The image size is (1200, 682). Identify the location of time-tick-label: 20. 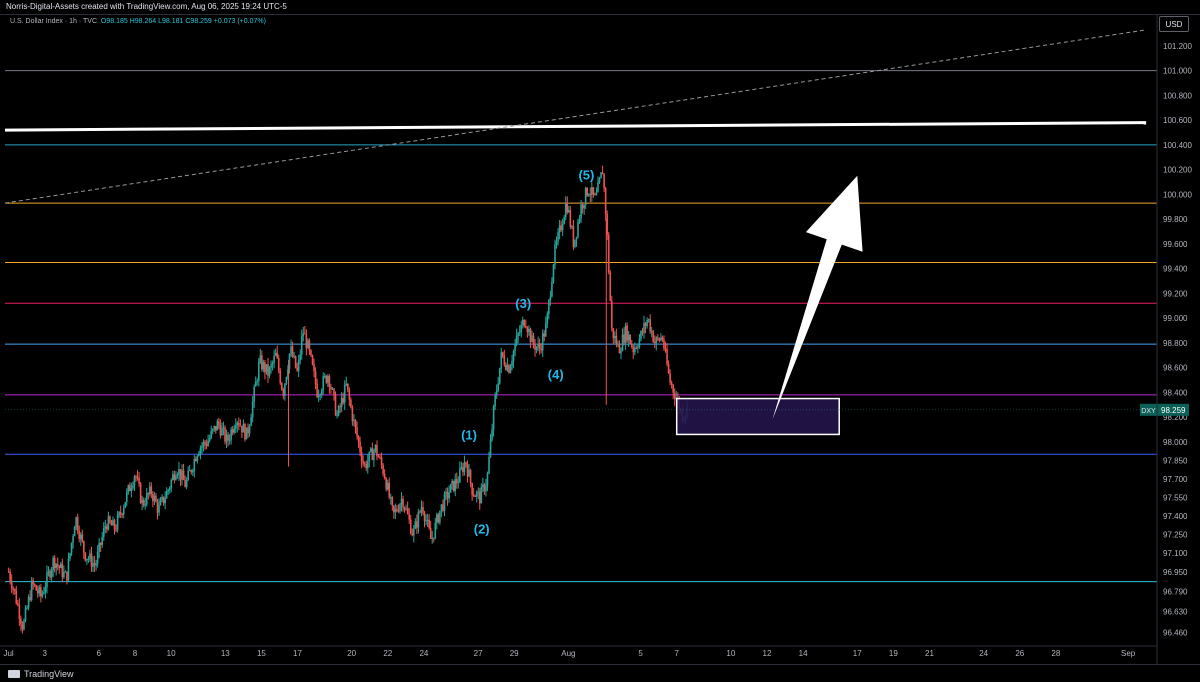
(351, 653).